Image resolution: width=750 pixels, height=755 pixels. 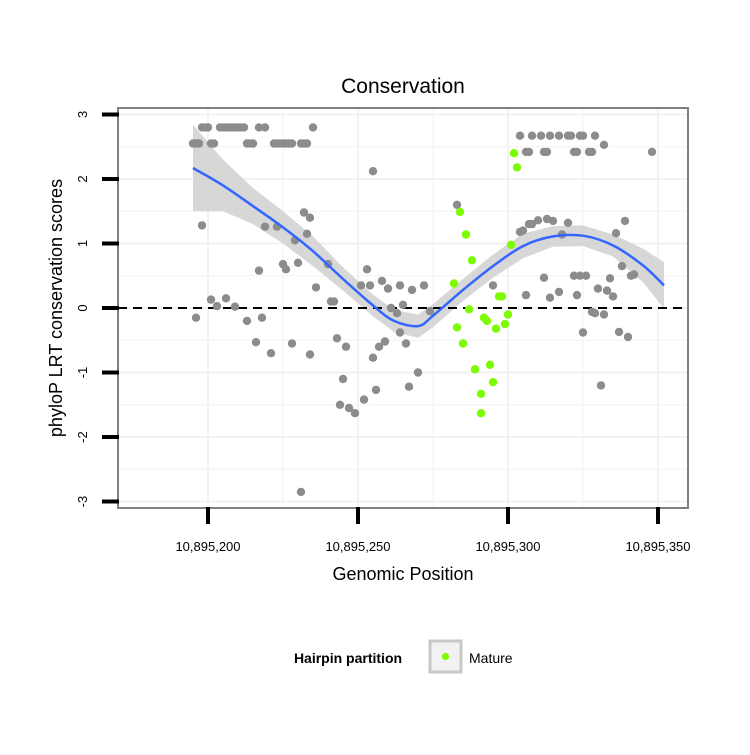 I want to click on smooth-line, so click(x=428, y=247).